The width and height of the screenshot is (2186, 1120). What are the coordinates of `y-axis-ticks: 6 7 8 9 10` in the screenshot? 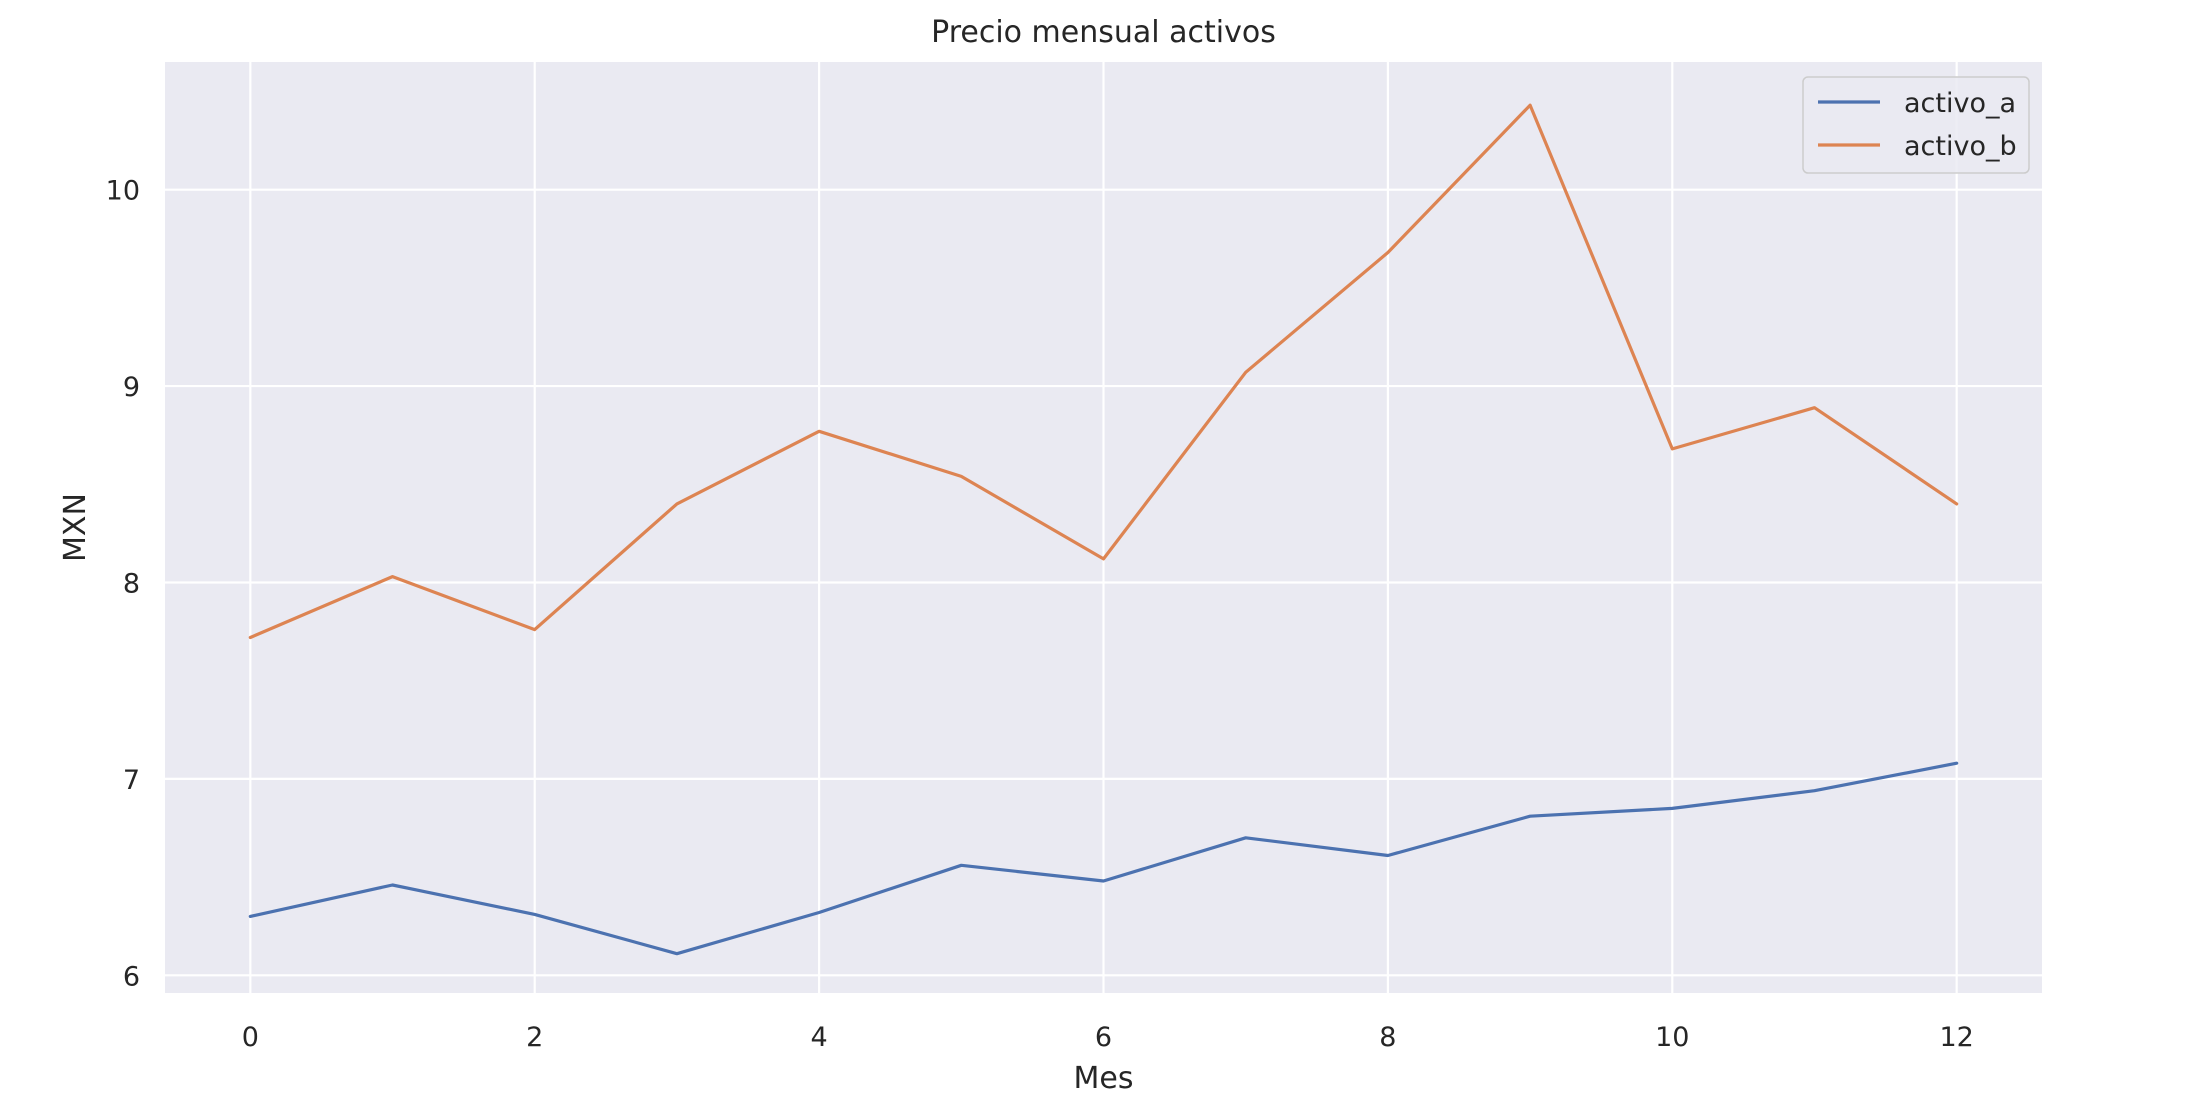 It's located at (123, 584).